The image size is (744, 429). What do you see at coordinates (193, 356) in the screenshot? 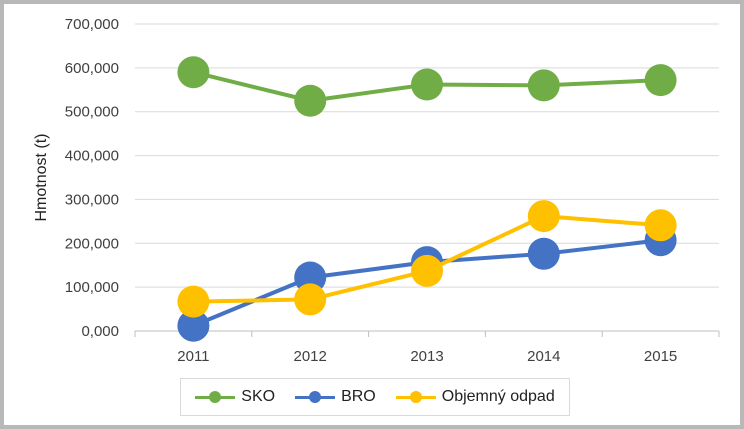
I see `x-tick-label: 2011` at bounding box center [193, 356].